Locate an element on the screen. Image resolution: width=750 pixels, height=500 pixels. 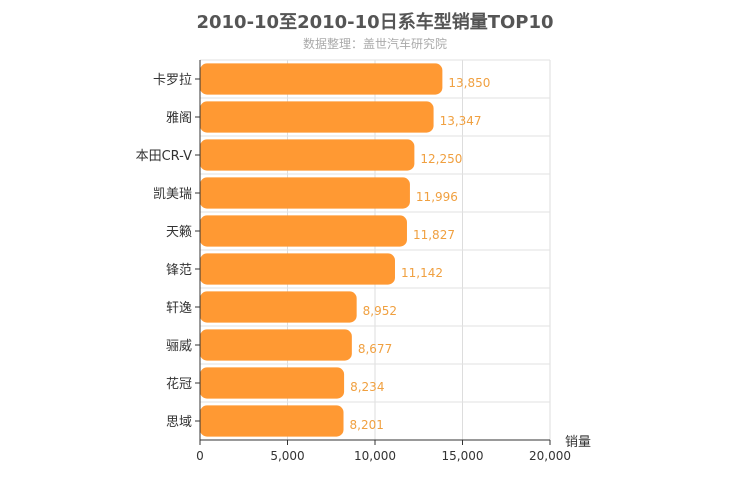
x-axis-label: 销量 is located at coordinates (578, 442).